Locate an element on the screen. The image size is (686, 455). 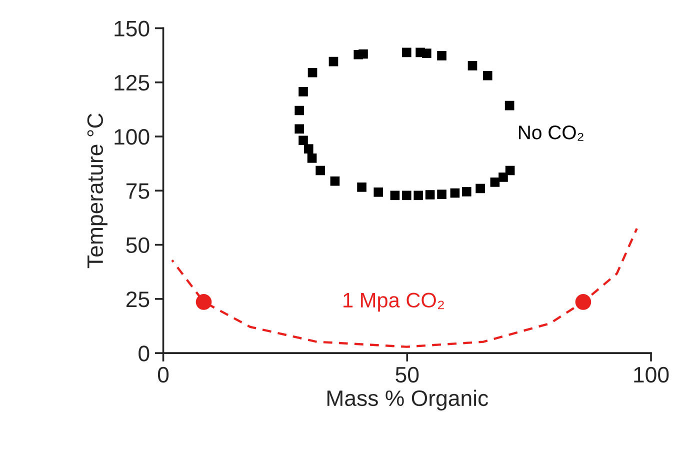
y-tick-label: 125 is located at coordinates (132, 82).